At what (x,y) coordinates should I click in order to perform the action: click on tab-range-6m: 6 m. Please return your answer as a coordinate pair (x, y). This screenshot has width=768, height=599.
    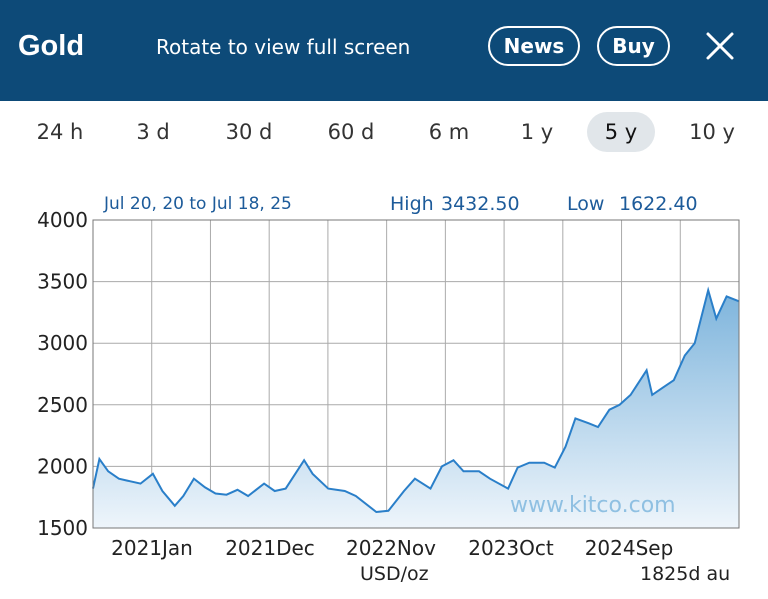
    Looking at the image, I should click on (449, 132).